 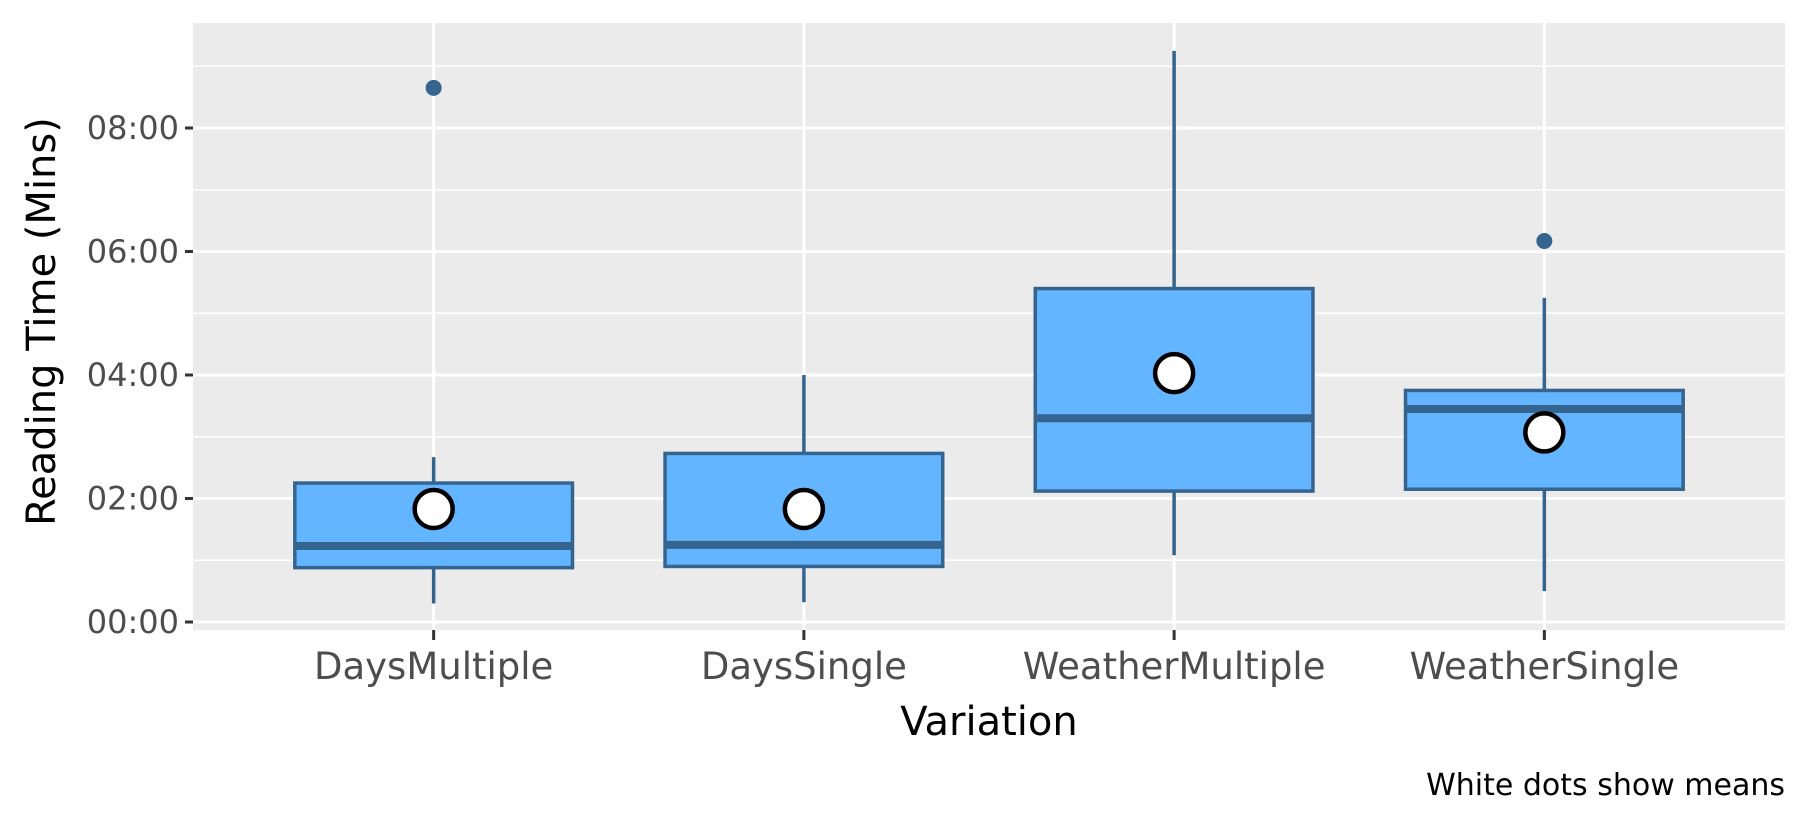 I want to click on y-tick-label: 08:00, so click(x=133, y=128).